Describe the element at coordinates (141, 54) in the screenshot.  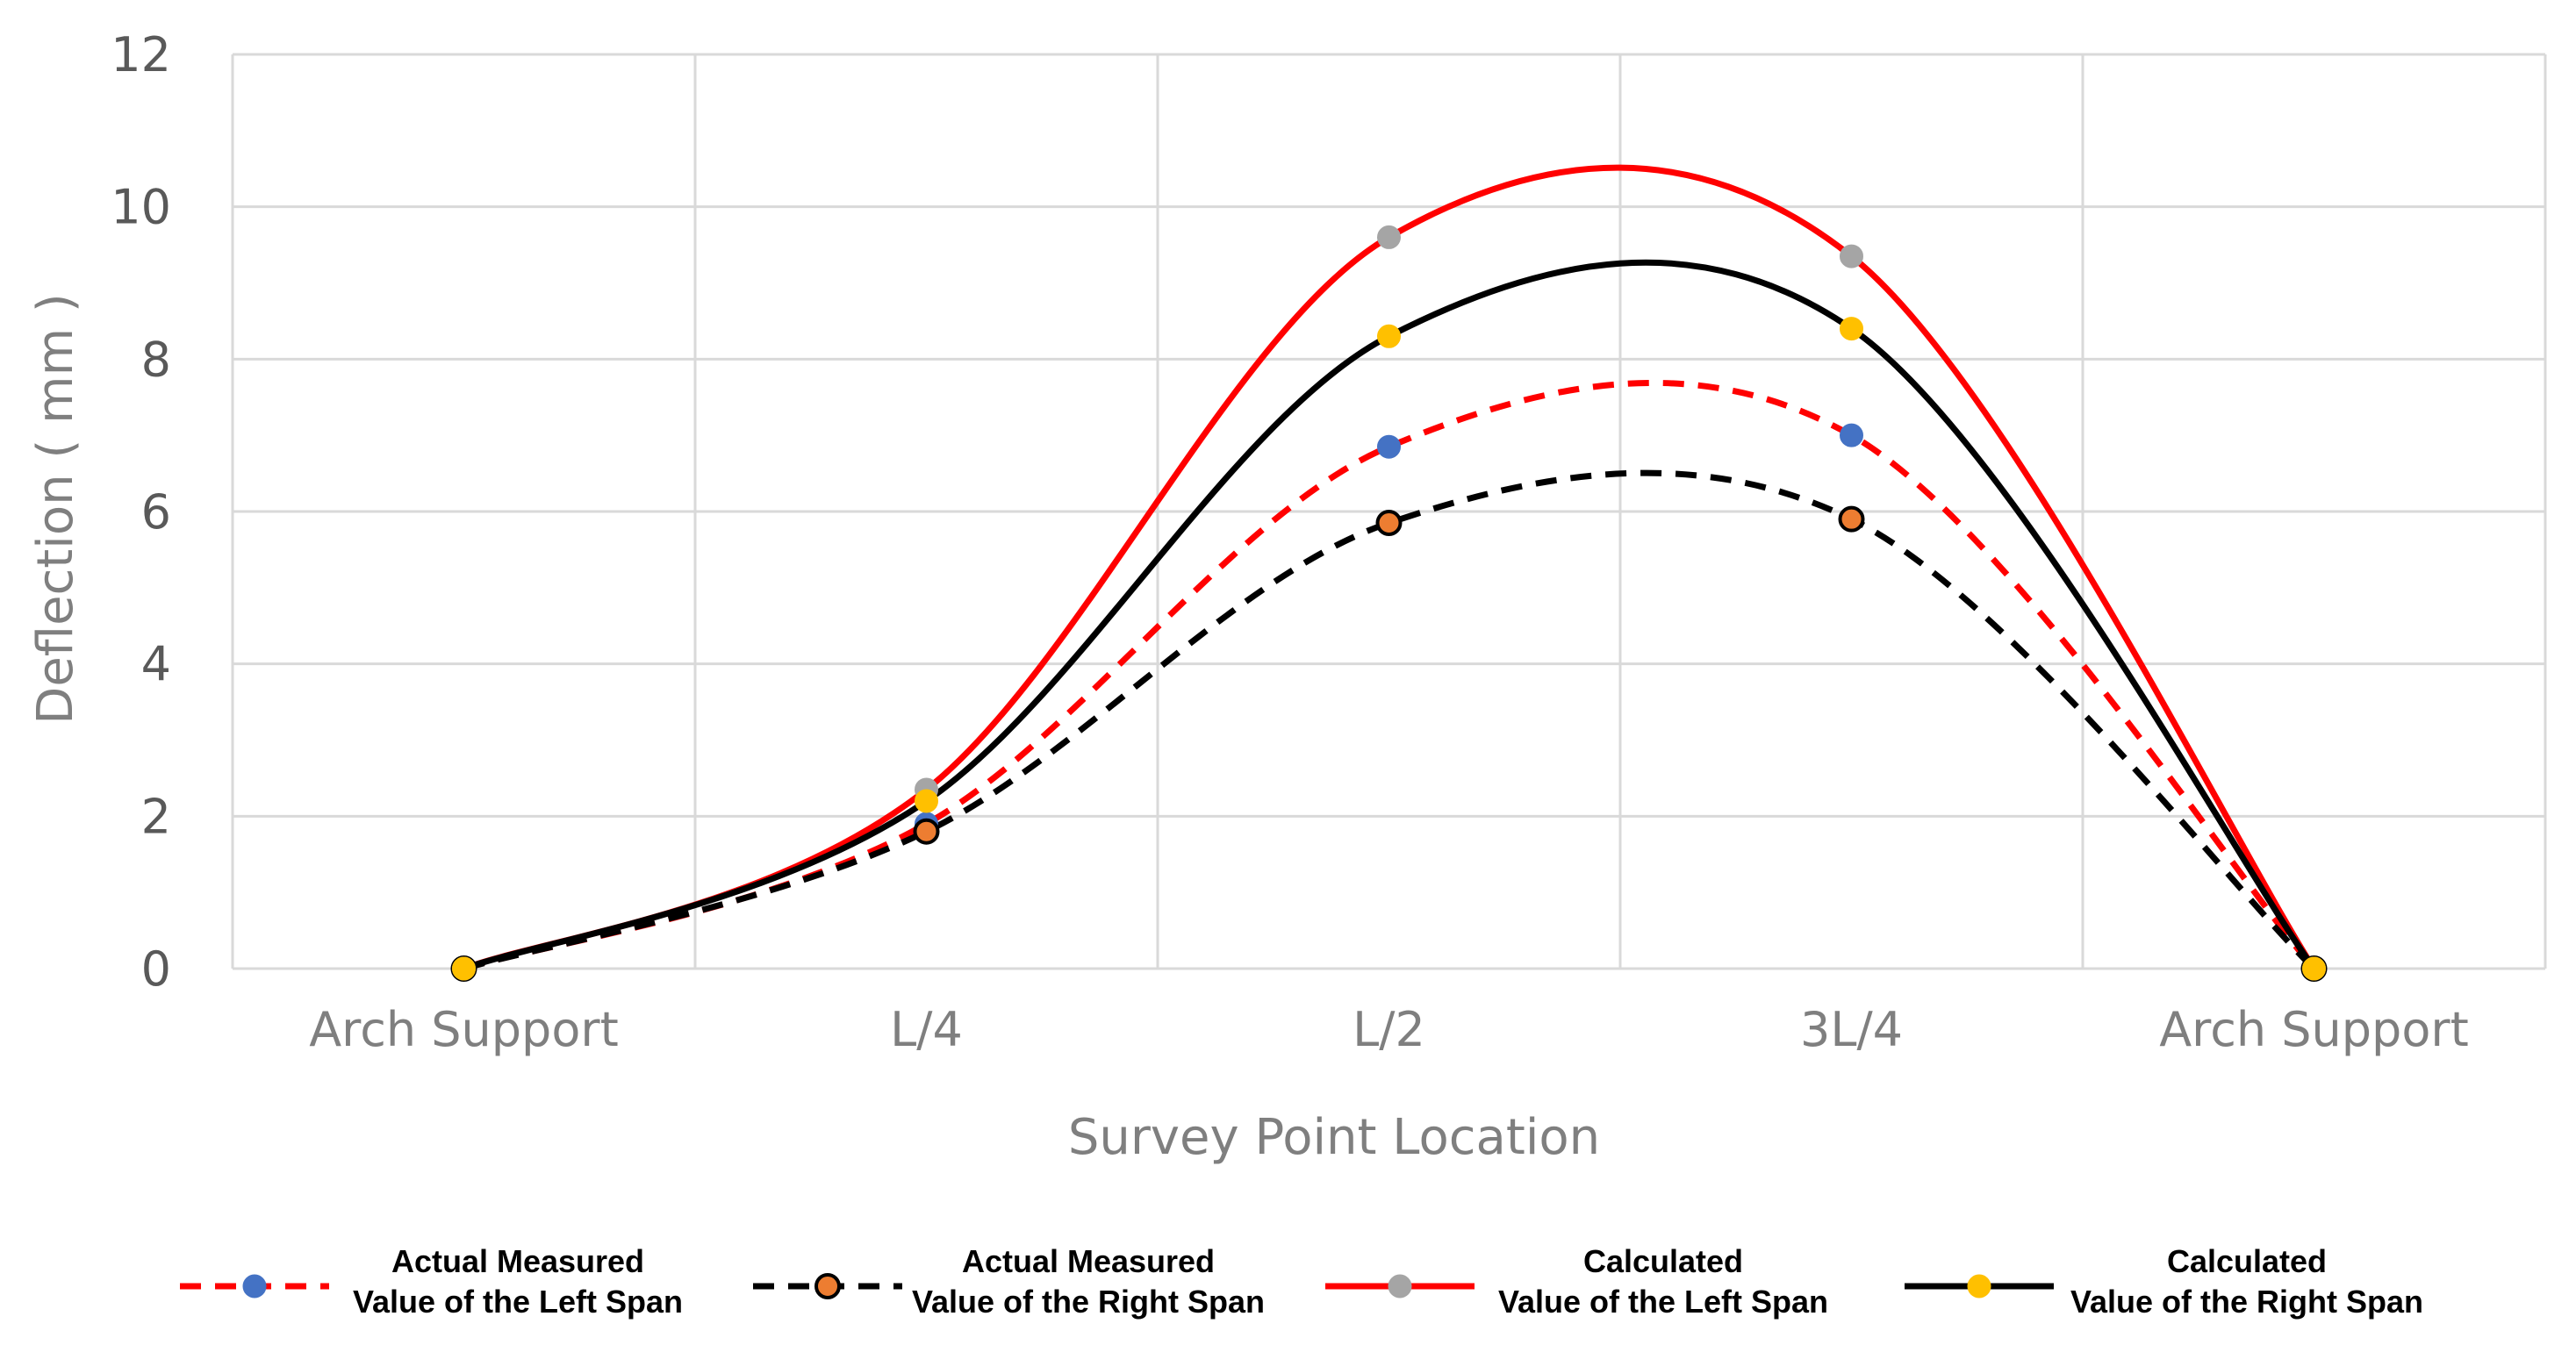
I see `y-tick-label-12: 12` at that location.